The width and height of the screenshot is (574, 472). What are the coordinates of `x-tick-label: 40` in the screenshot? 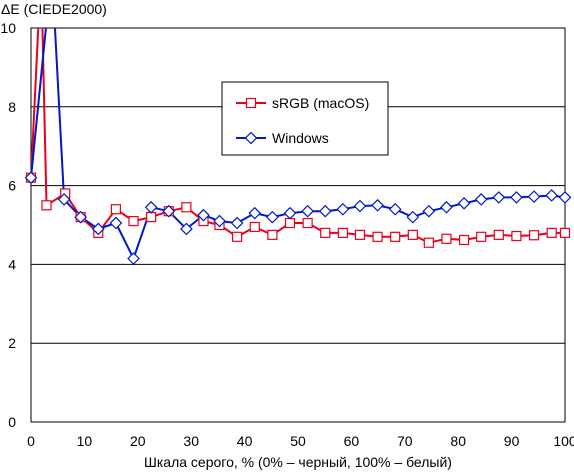 It's located at (245, 441).